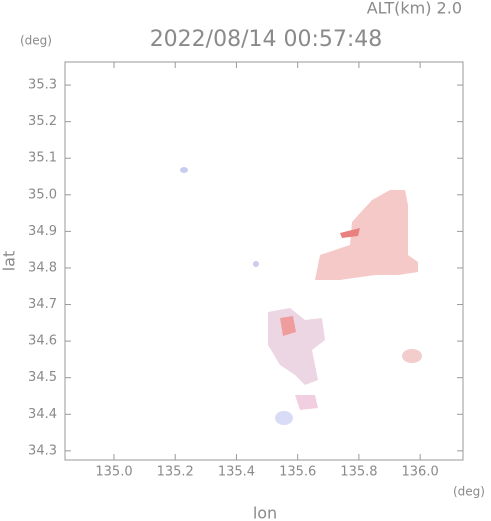 Image resolution: width=491 pixels, height=521 pixels. What do you see at coordinates (358, 472) in the screenshot?
I see `x-tick-label: 135.8` at bounding box center [358, 472].